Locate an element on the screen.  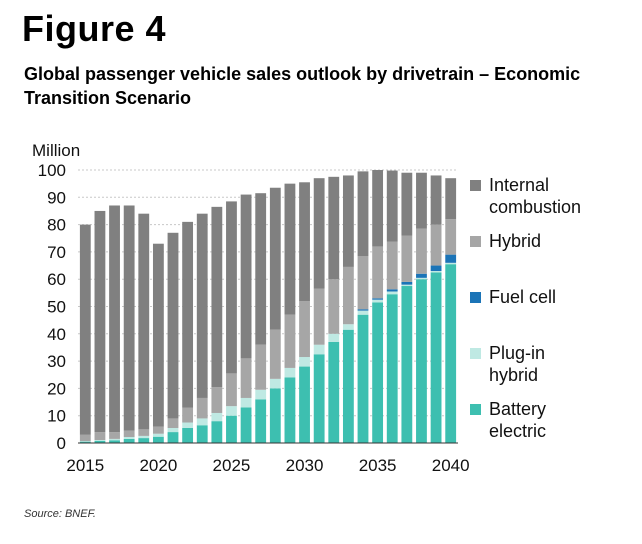
x-tick-label: 2025 is located at coordinates (232, 465).